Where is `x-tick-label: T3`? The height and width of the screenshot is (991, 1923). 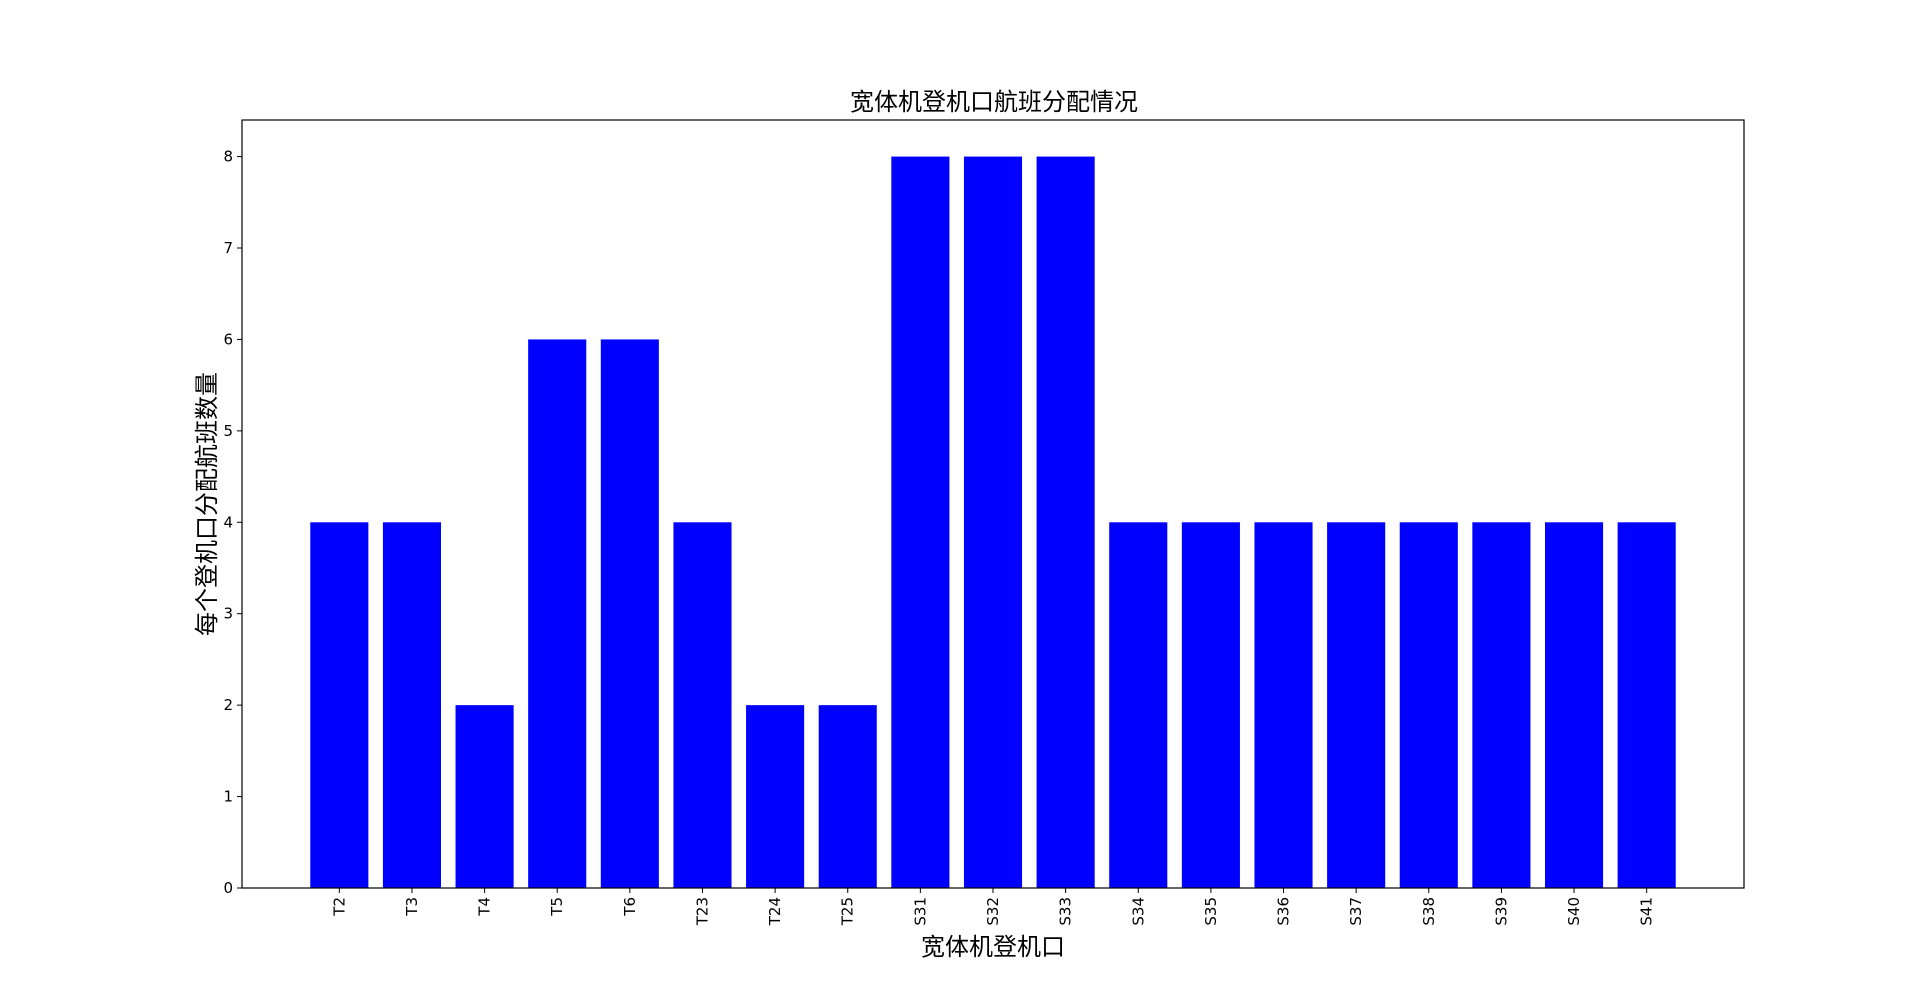
x-tick-label: T3 is located at coordinates (412, 907).